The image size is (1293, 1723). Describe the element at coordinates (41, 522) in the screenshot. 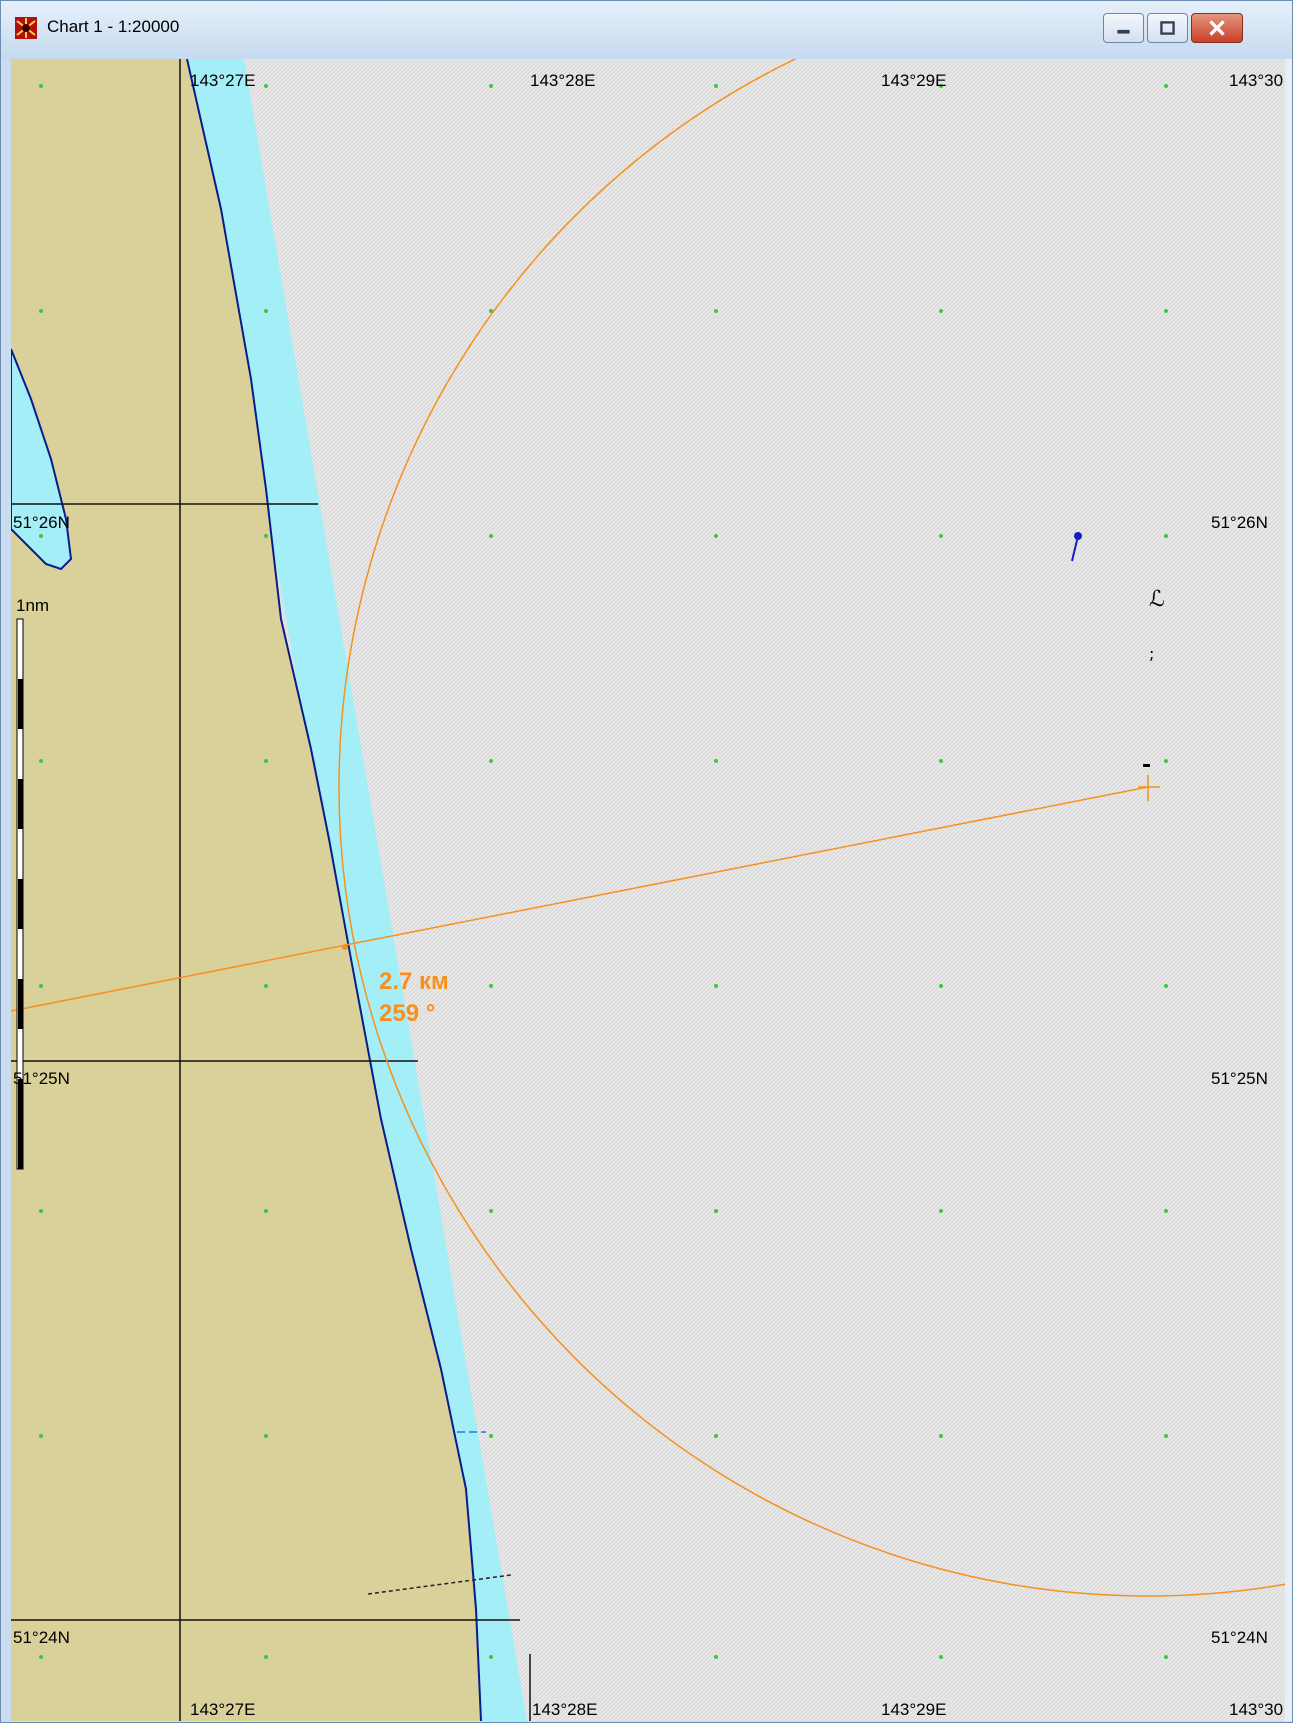

I see `latitude-label-left: 51°26N` at that location.